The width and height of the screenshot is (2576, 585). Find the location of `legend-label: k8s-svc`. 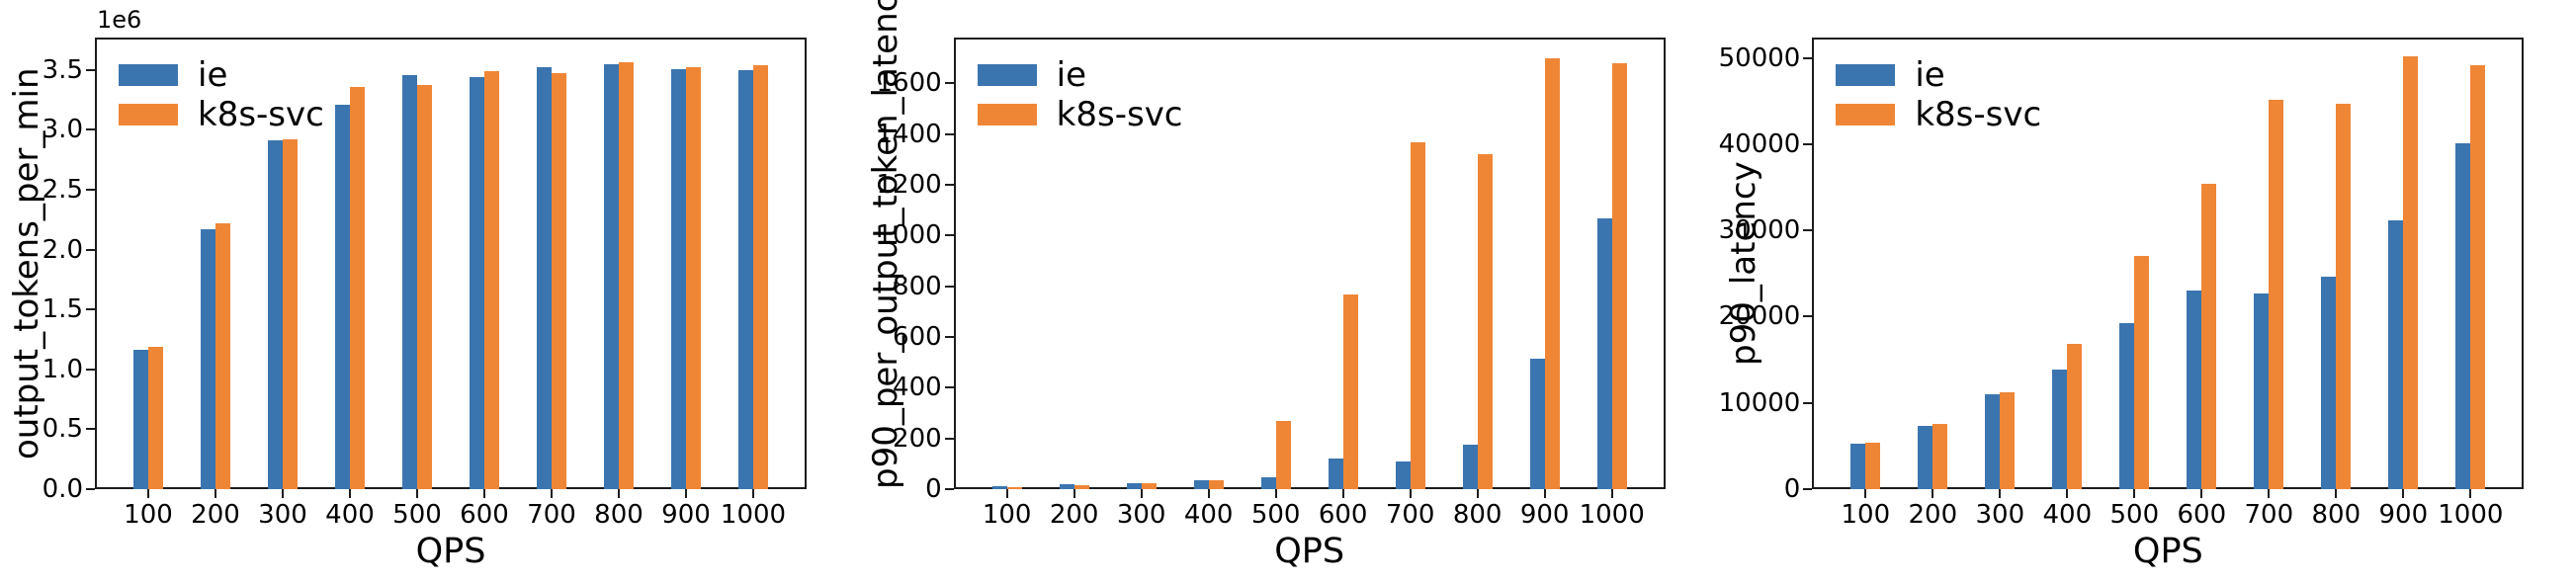

legend-label: k8s-svc is located at coordinates (1119, 114).